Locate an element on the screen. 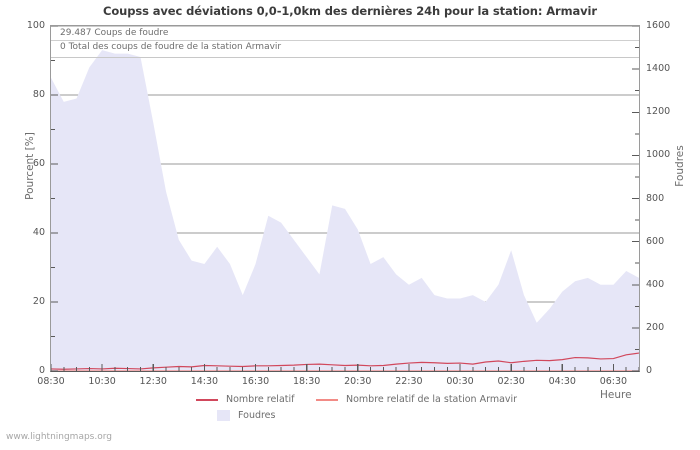 This screenshot has height=450, width=700. legend-label: Nombre relatif de la station Armavir is located at coordinates (432, 399).